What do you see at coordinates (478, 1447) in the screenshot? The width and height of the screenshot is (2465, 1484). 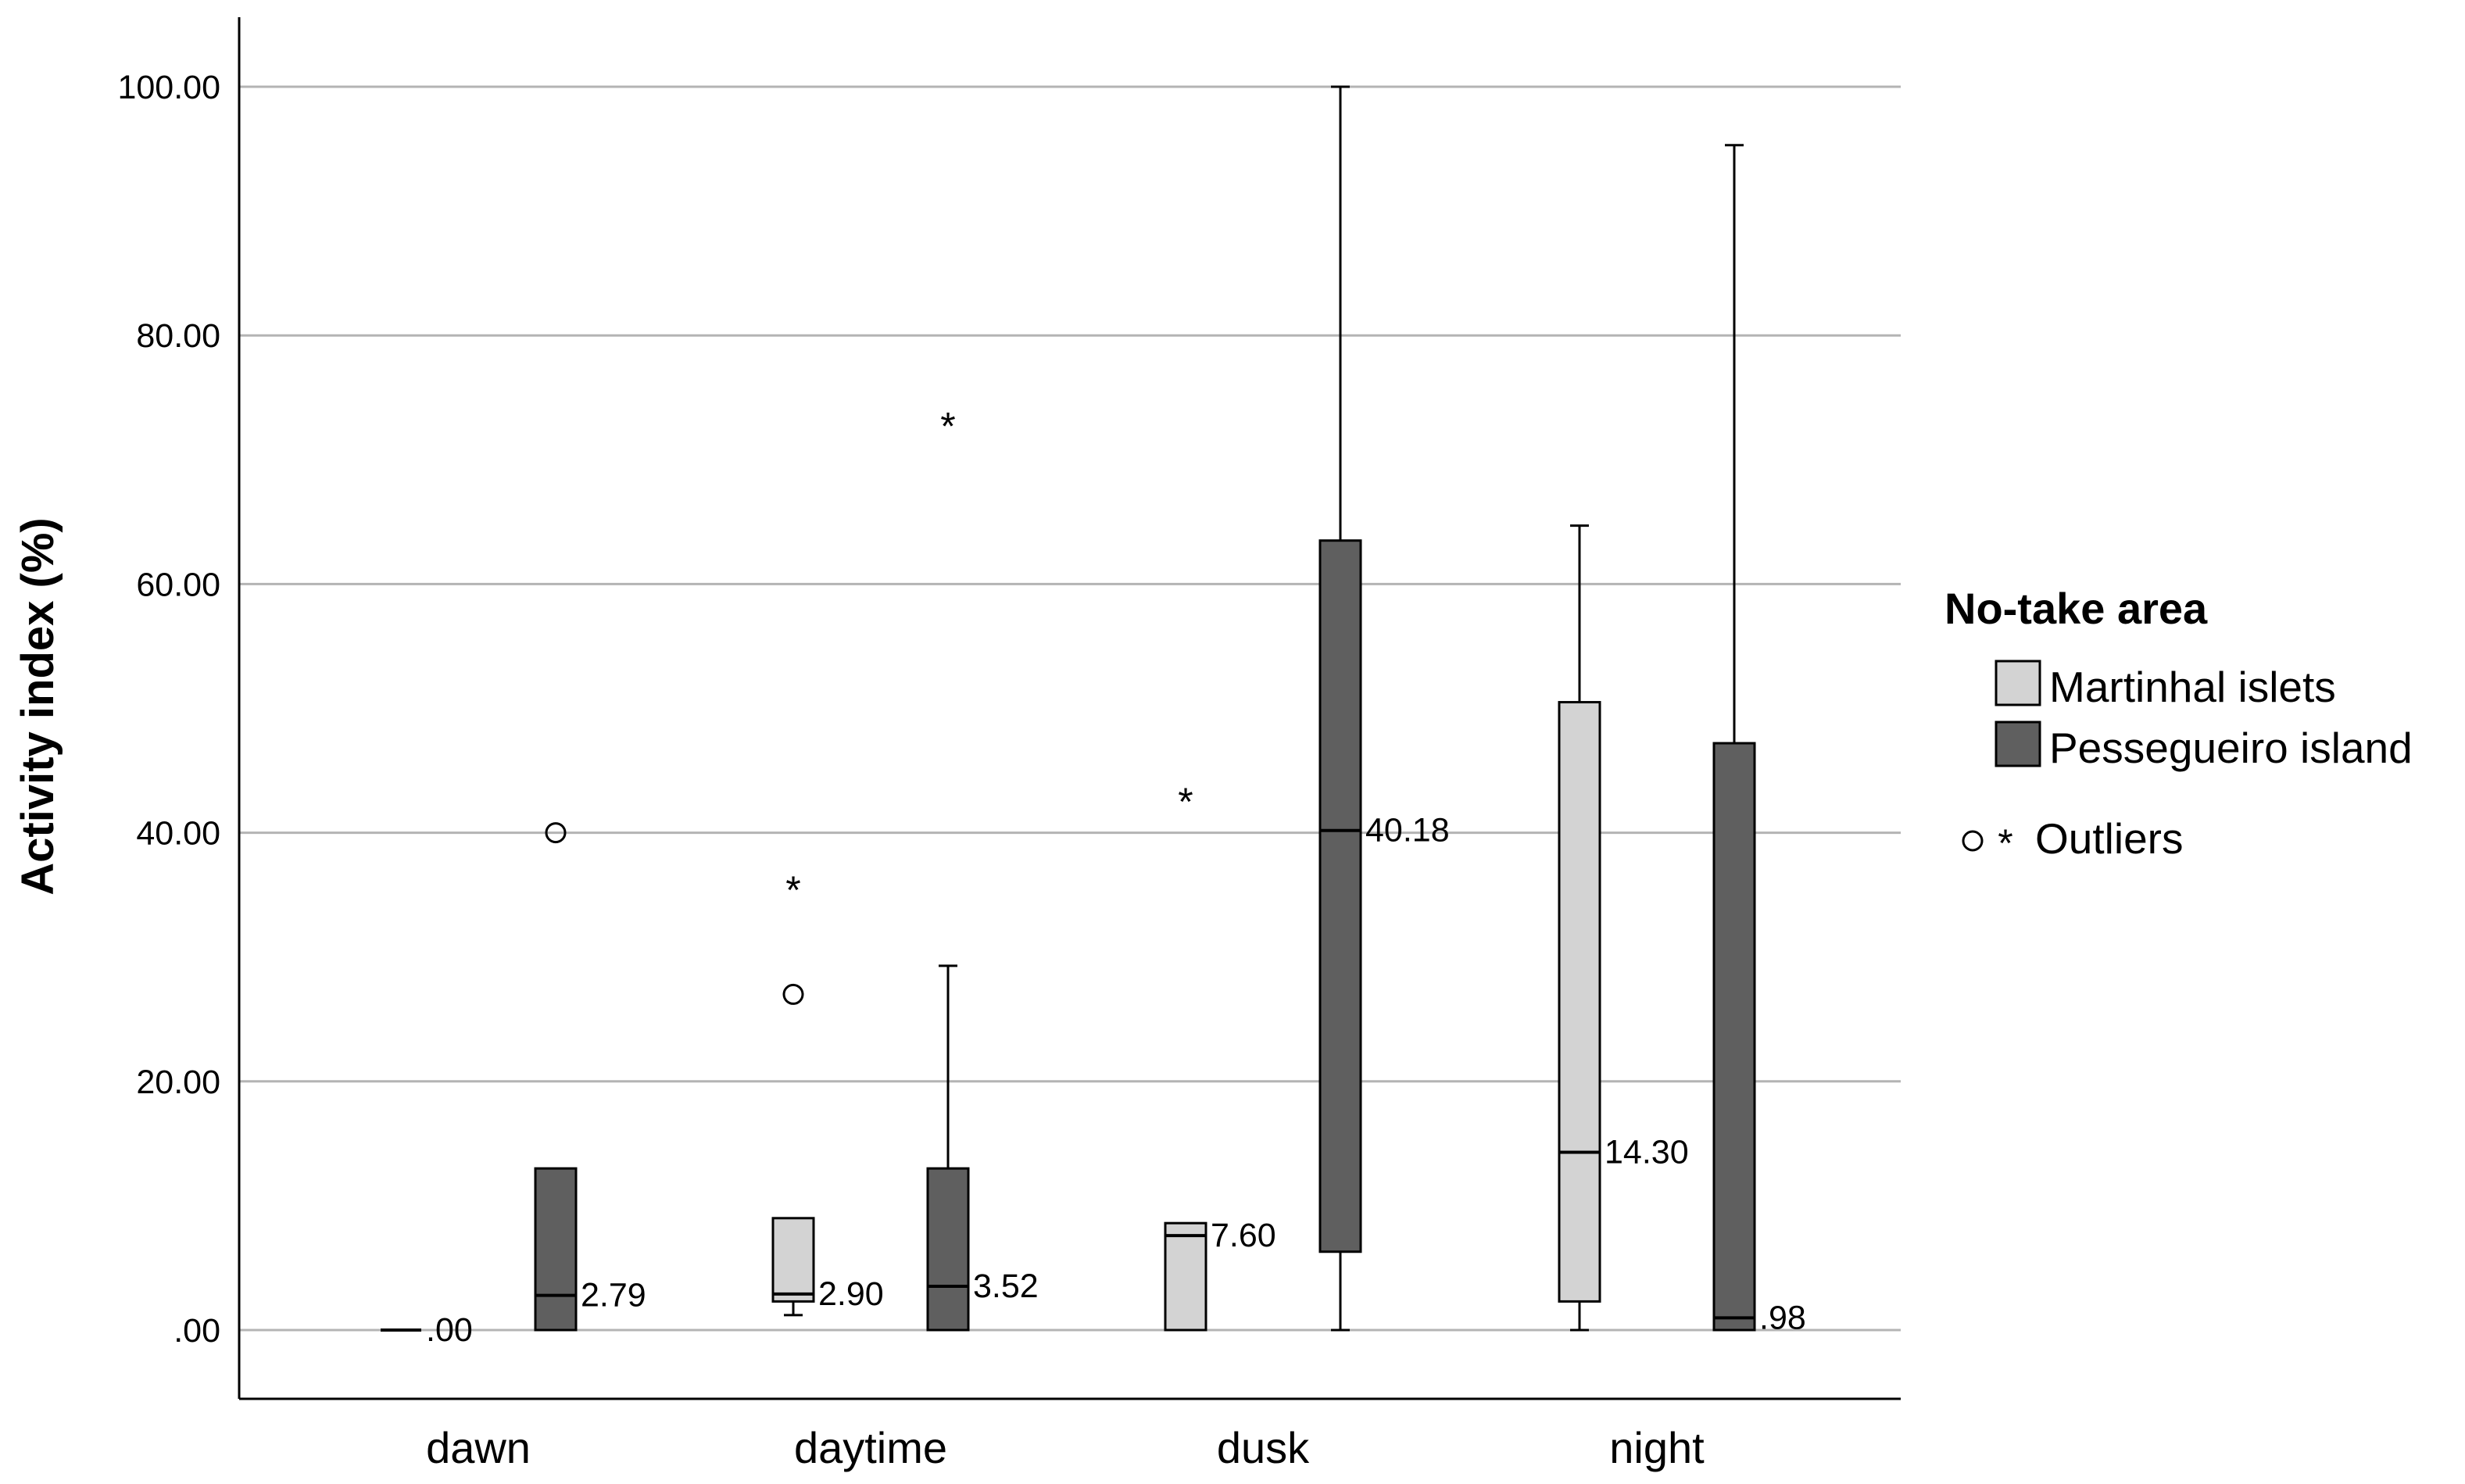 I see `x-category-label: dawn` at bounding box center [478, 1447].